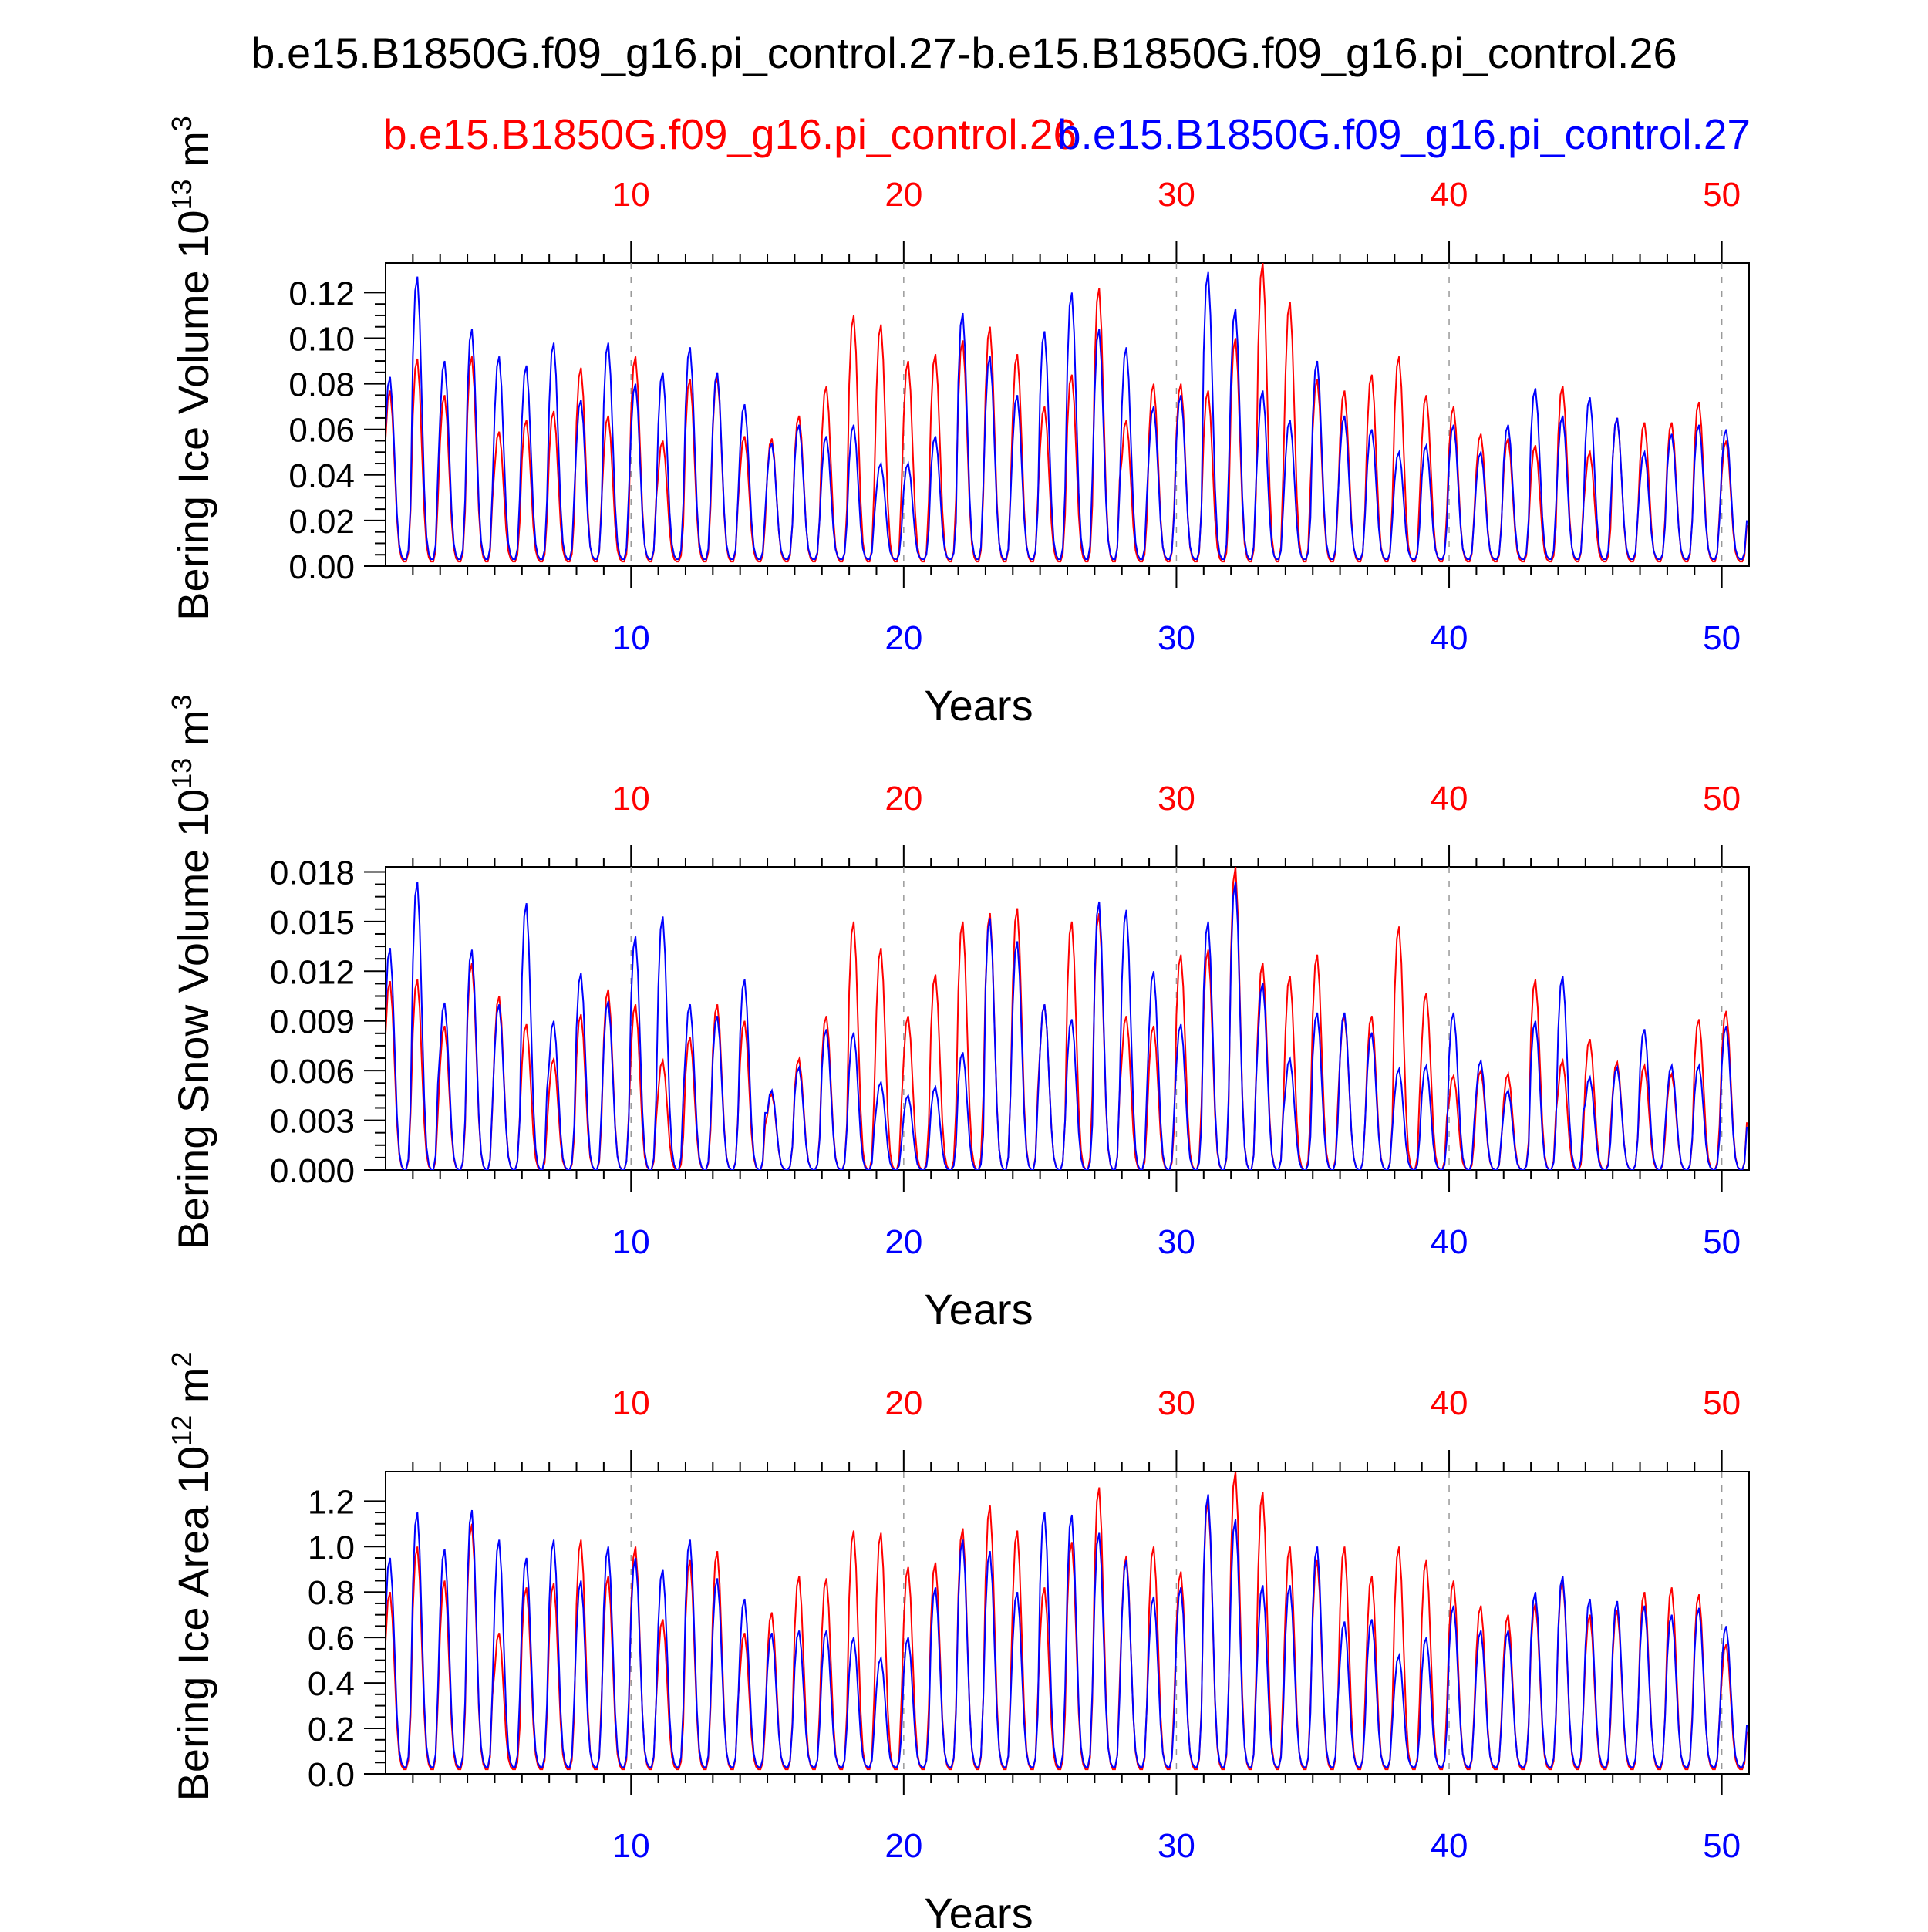 This screenshot has width=1928, height=1932. I want to click on y-tick-label: 0.04, so click(321, 476).